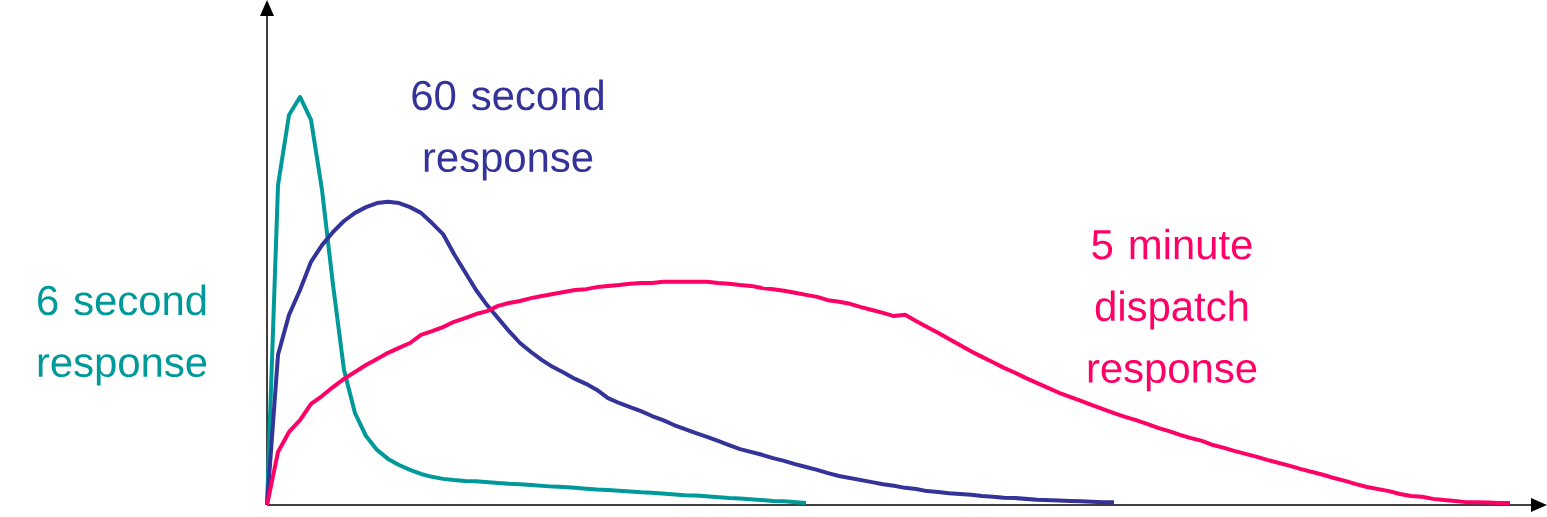  I want to click on series-label: 6 second response, so click(122, 335).